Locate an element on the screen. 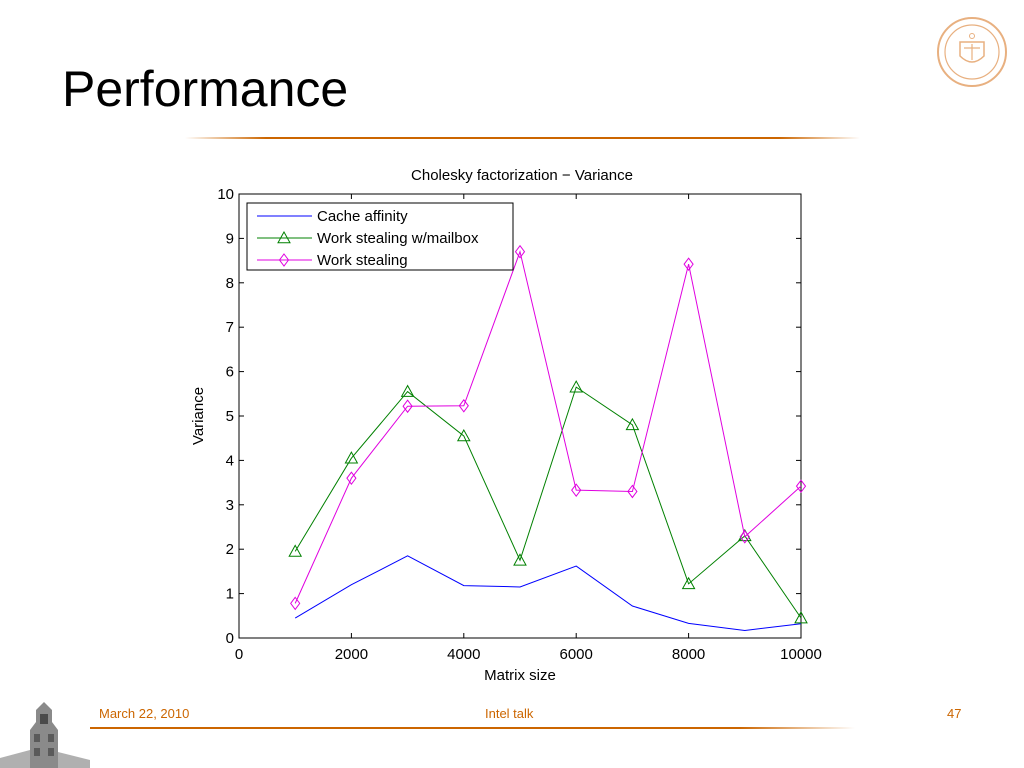 The height and width of the screenshot is (768, 1024). y-tick-label: 8 is located at coordinates (230, 283).